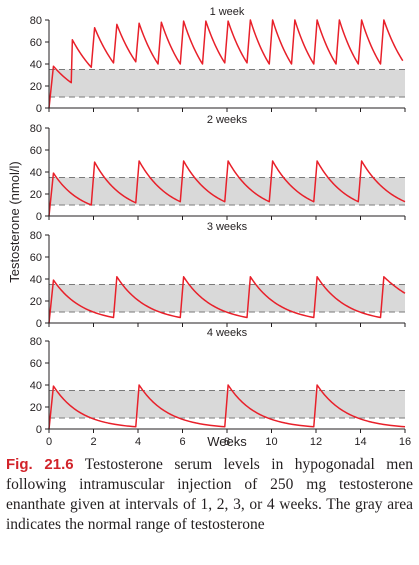 The height and width of the screenshot is (565, 419). Describe the element at coordinates (227, 227) in the screenshot. I see `panel-title: 3 weeks` at that location.